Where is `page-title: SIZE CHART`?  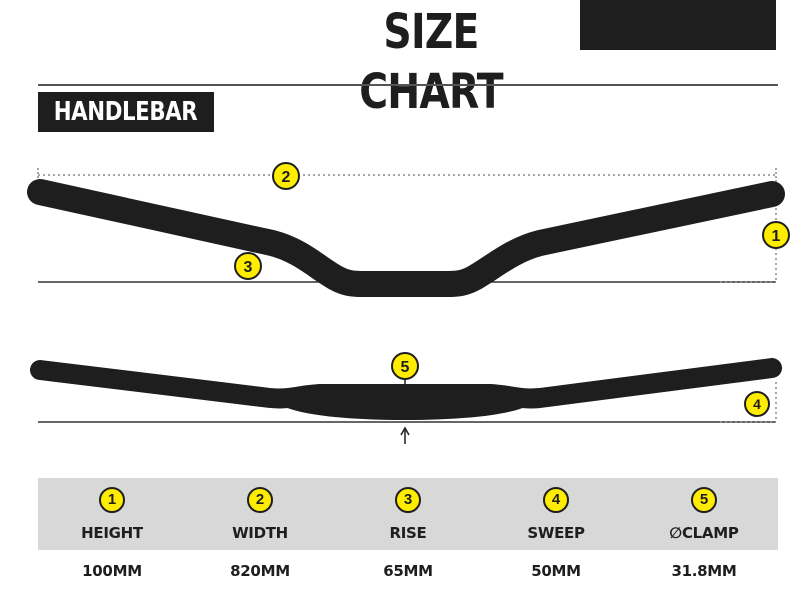
page-title: SIZE CHART is located at coordinates (431, 62).